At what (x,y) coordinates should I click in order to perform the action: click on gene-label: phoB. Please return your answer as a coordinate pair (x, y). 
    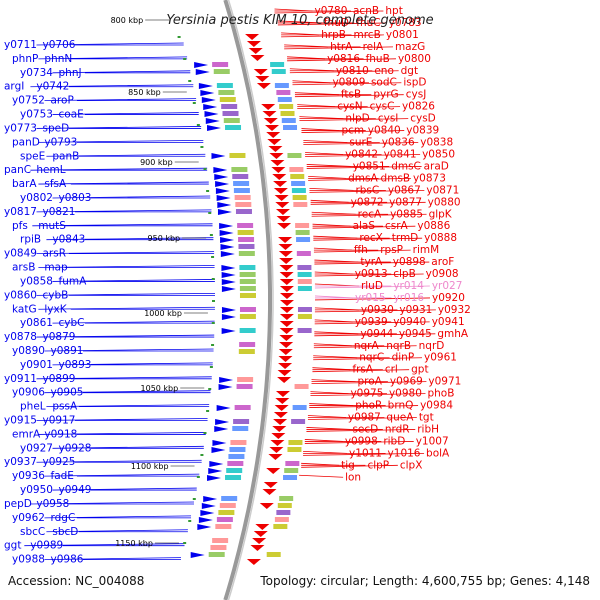
    Looking at the image, I should click on (440, 394).